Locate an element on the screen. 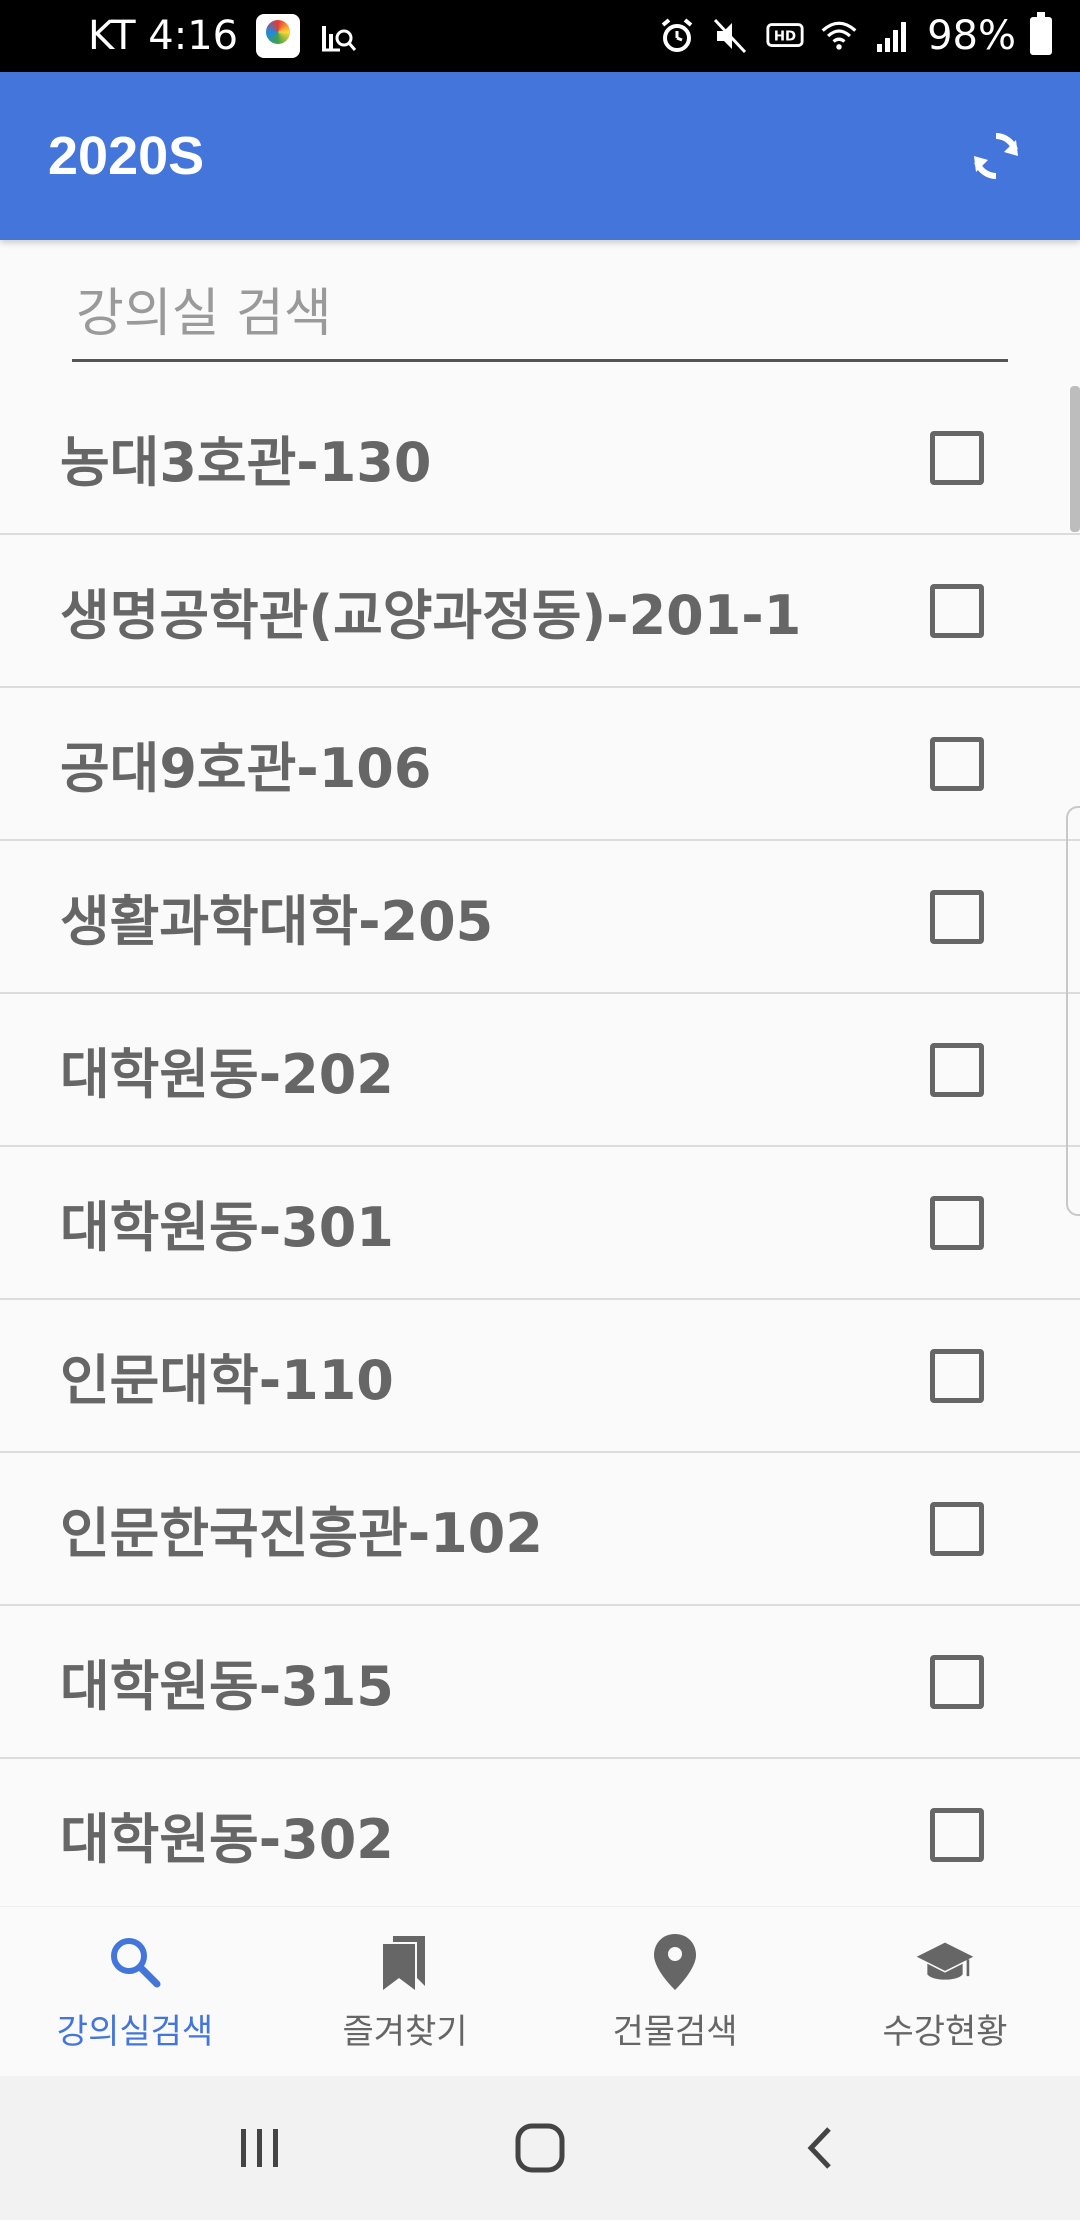 The height and width of the screenshot is (2220, 1080). room-row: 생명공학관(교양과정동)-201-1 is located at coordinates (540, 611).